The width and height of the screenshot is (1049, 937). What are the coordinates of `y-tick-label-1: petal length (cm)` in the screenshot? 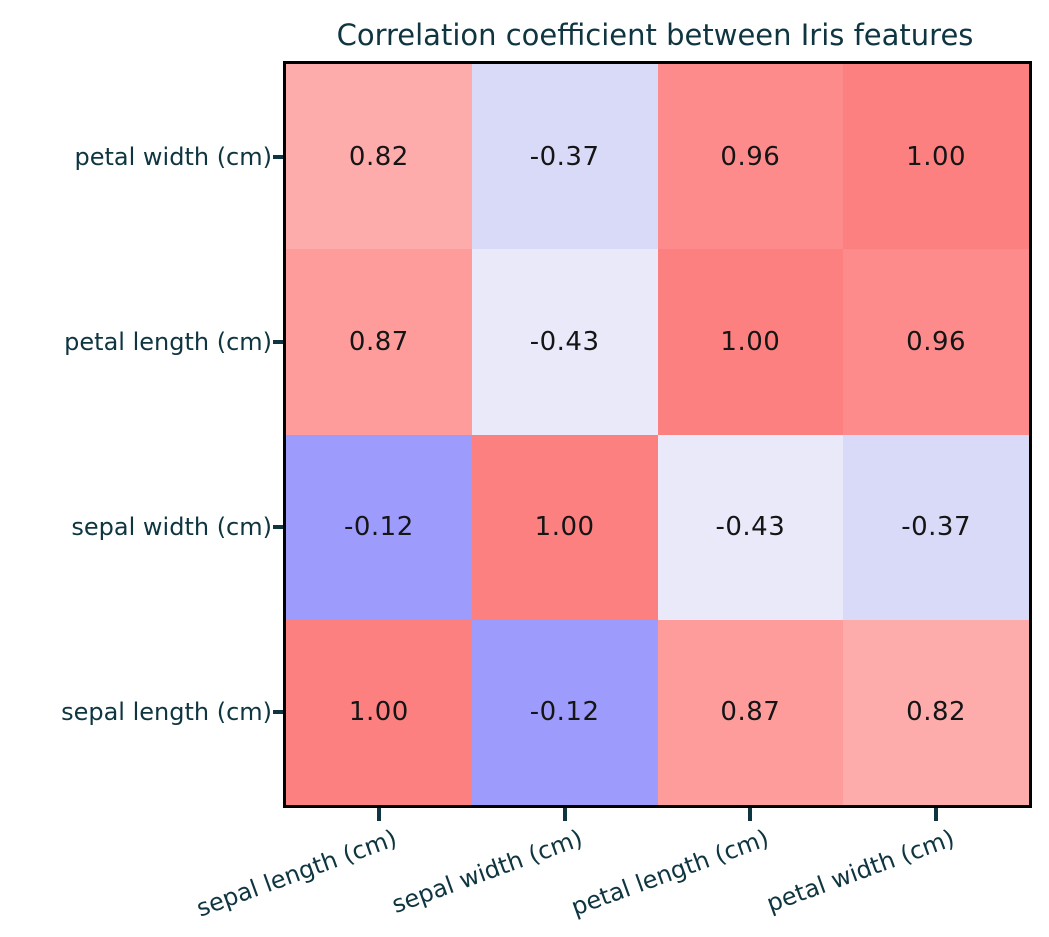 It's located at (168, 341).